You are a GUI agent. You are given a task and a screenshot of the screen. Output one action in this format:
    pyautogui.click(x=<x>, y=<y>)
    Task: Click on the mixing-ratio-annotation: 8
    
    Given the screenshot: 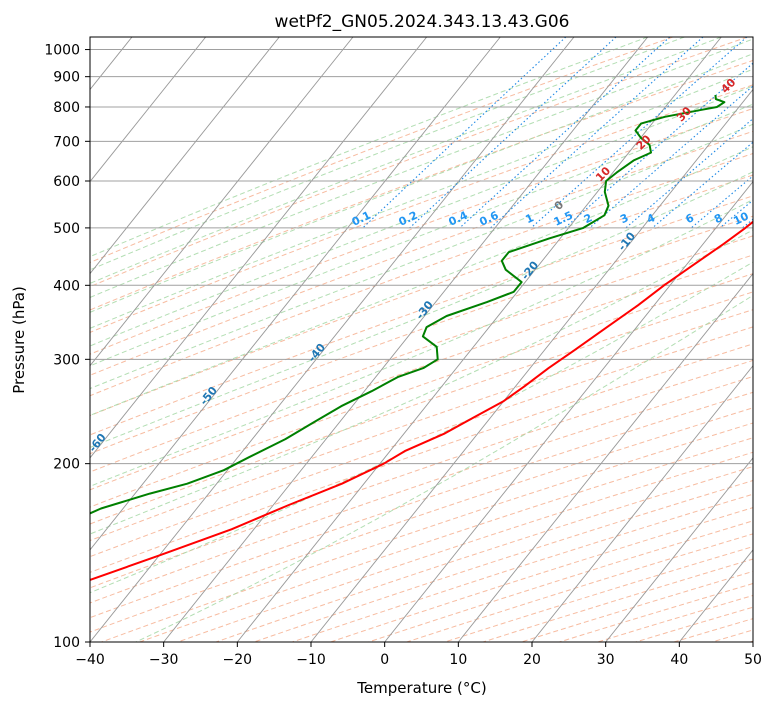 What is the action you would take?
    pyautogui.click(x=718, y=218)
    